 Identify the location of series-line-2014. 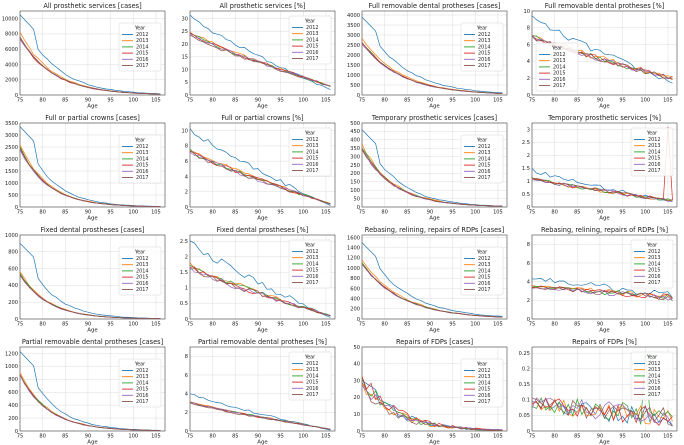
(602, 189).